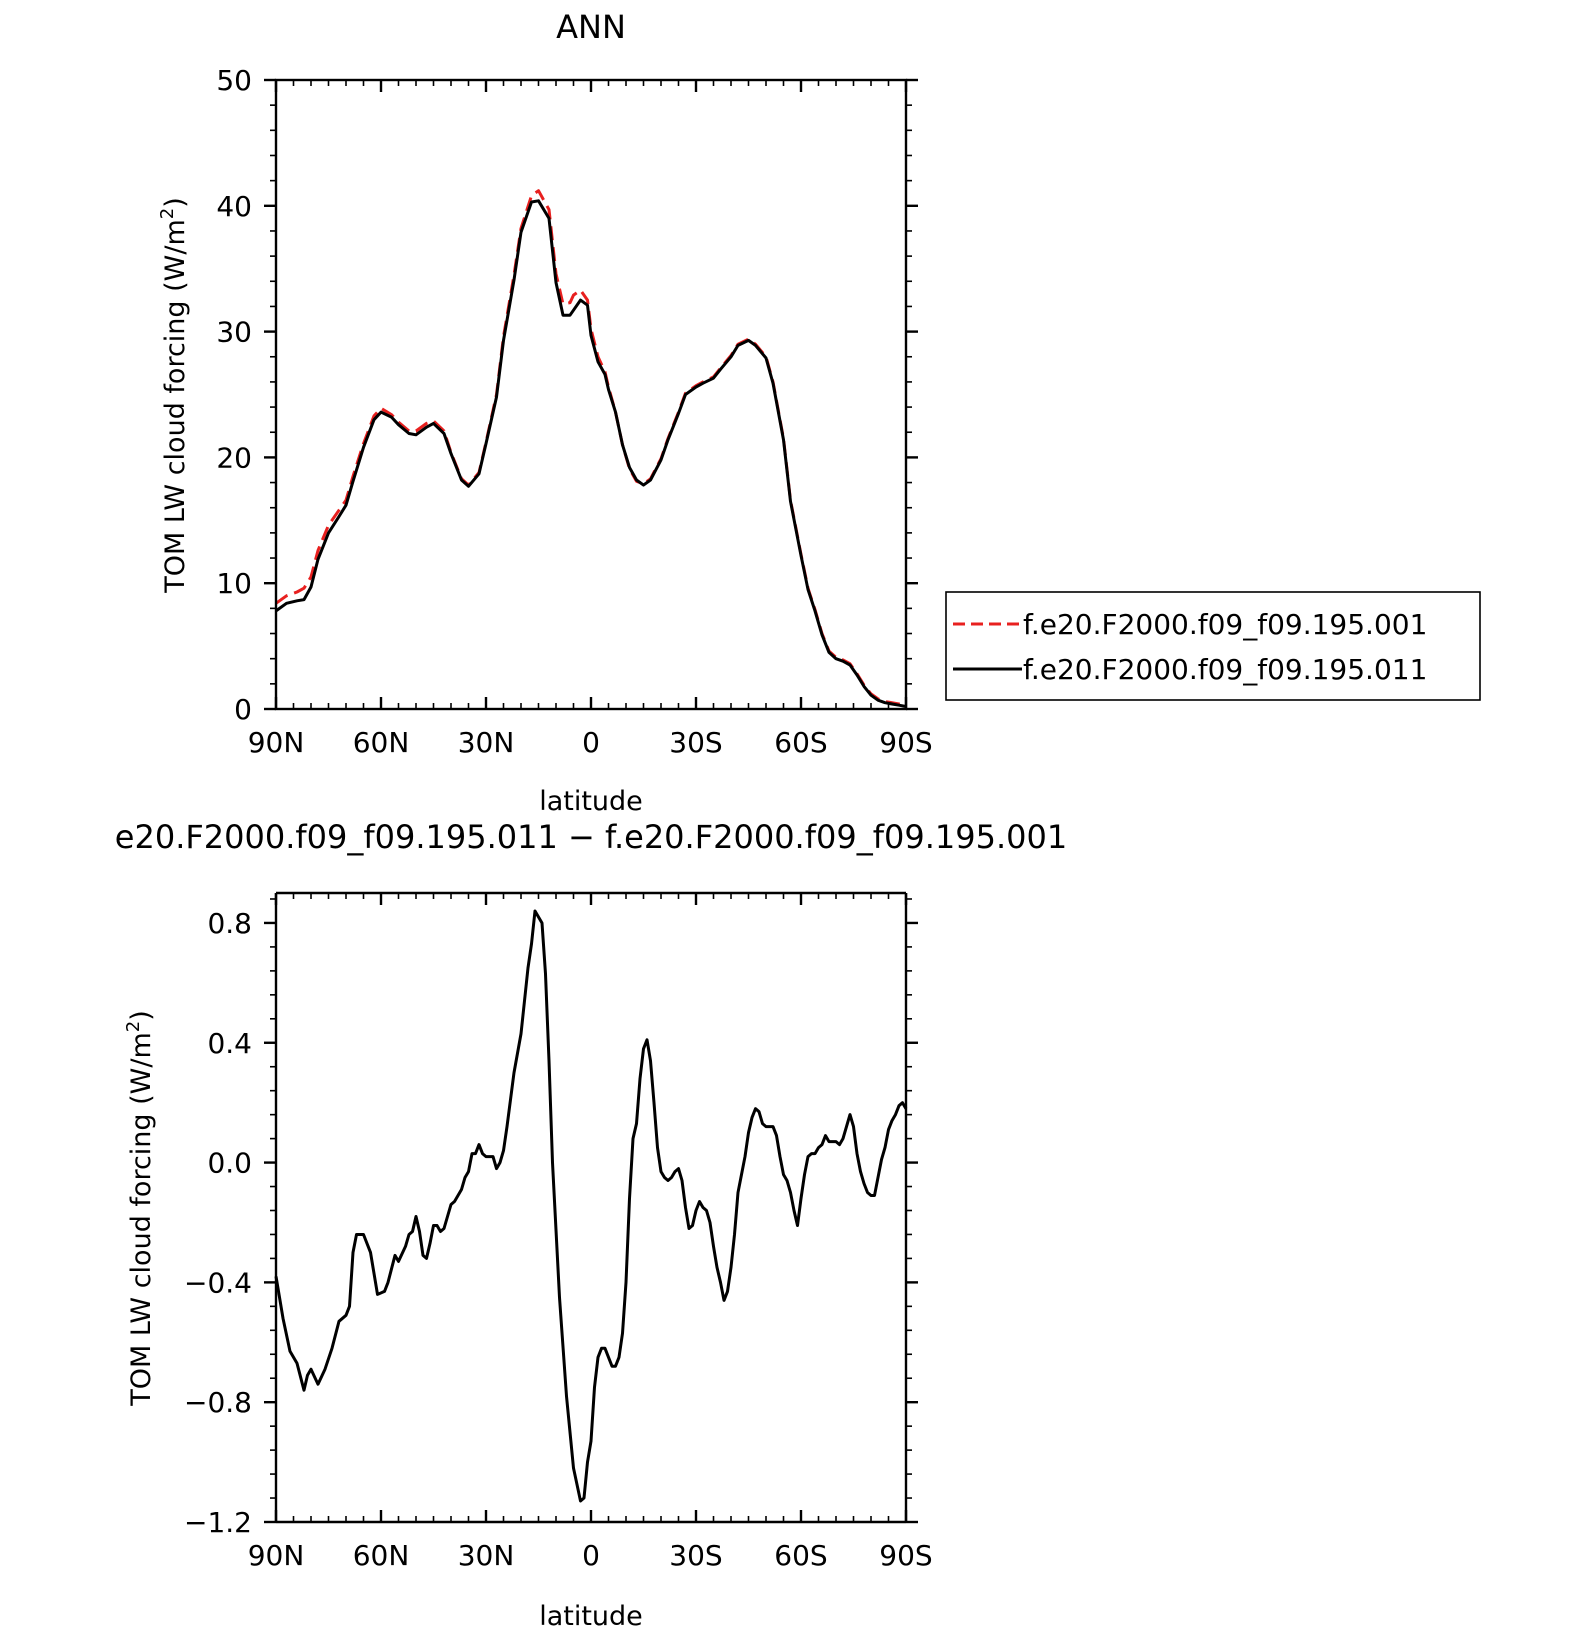 The width and height of the screenshot is (1591, 1641). I want to click on bottom-x-tick-label: 30N, so click(486, 1555).